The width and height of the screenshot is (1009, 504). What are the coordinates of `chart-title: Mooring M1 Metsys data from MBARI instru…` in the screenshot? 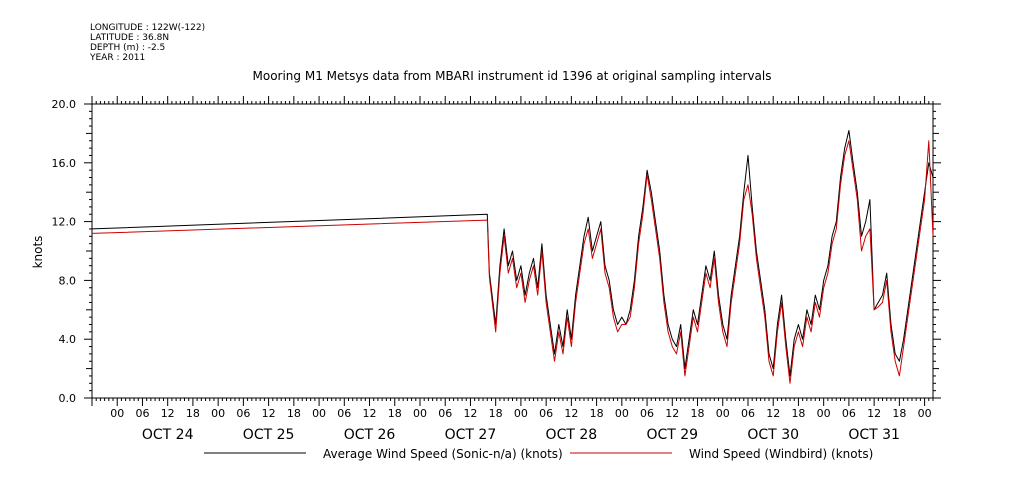 It's located at (512, 76).